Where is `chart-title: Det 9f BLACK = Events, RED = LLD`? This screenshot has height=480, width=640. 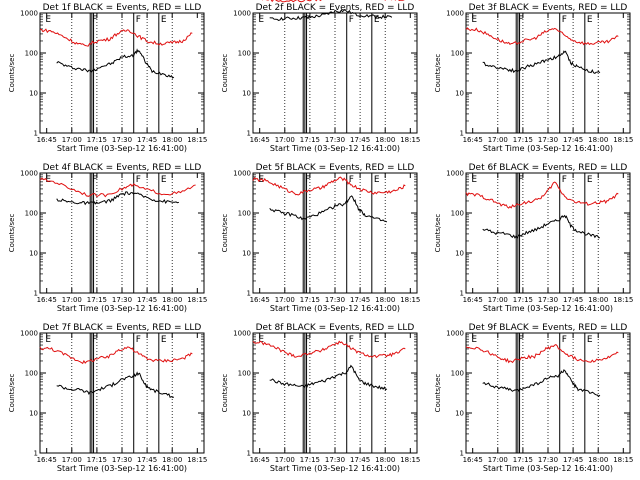
chart-title: Det 9f BLACK = Events, RED = LLD is located at coordinates (548, 328).